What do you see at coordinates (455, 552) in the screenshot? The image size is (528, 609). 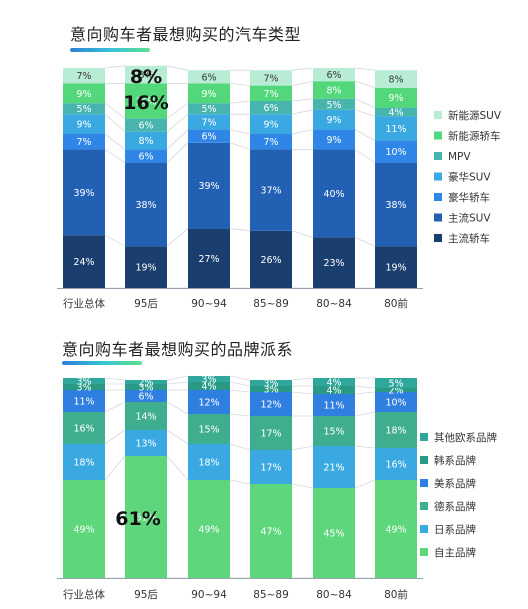 I see `legend-label: 自主品牌` at bounding box center [455, 552].